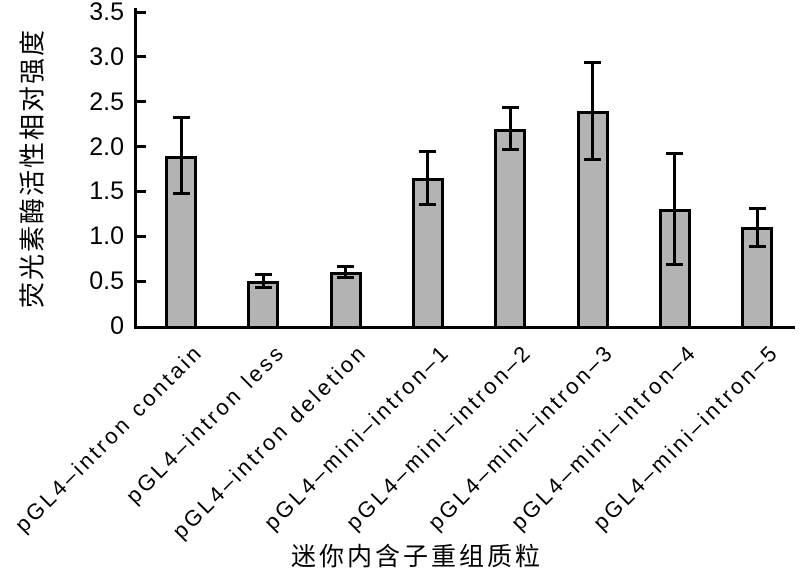 This screenshot has width=800, height=573. What do you see at coordinates (205, 424) in the screenshot?
I see `x-tick-label: pGL4–intron less` at bounding box center [205, 424].